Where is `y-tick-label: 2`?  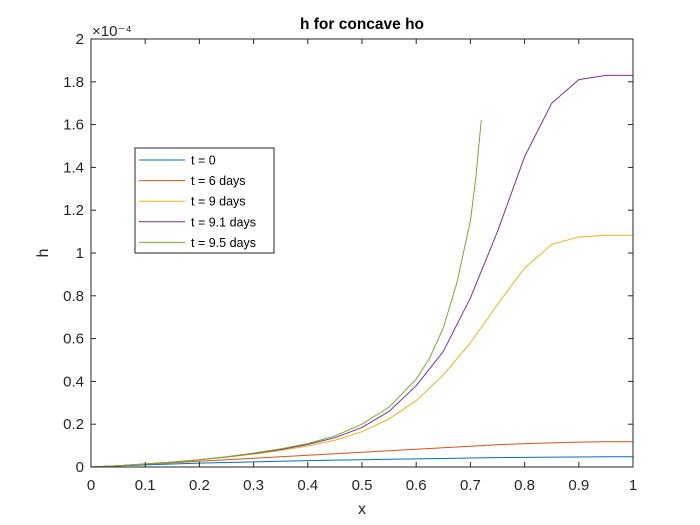
y-tick-label: 2 is located at coordinates (80, 39).